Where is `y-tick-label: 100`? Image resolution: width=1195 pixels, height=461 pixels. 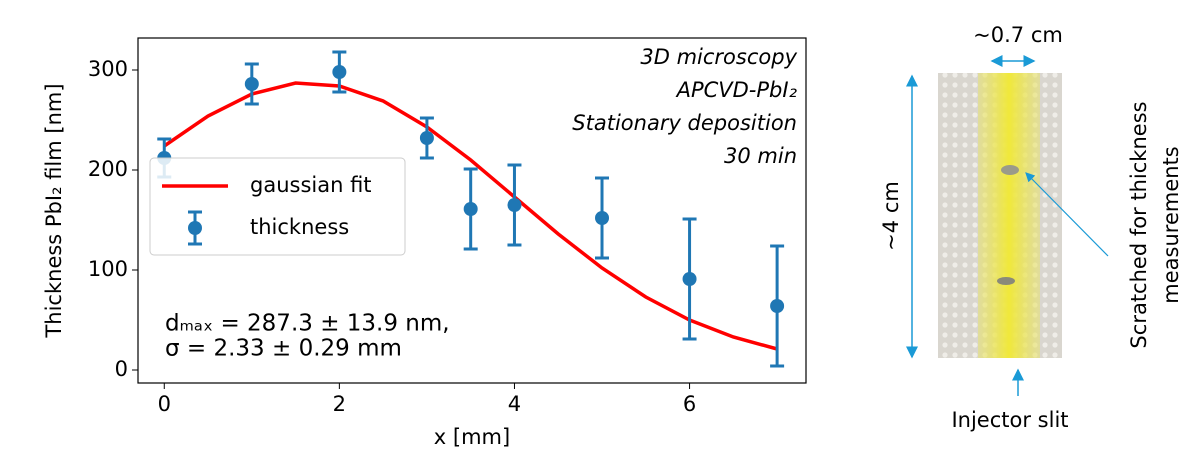 y-tick-label: 100 is located at coordinates (108, 269).